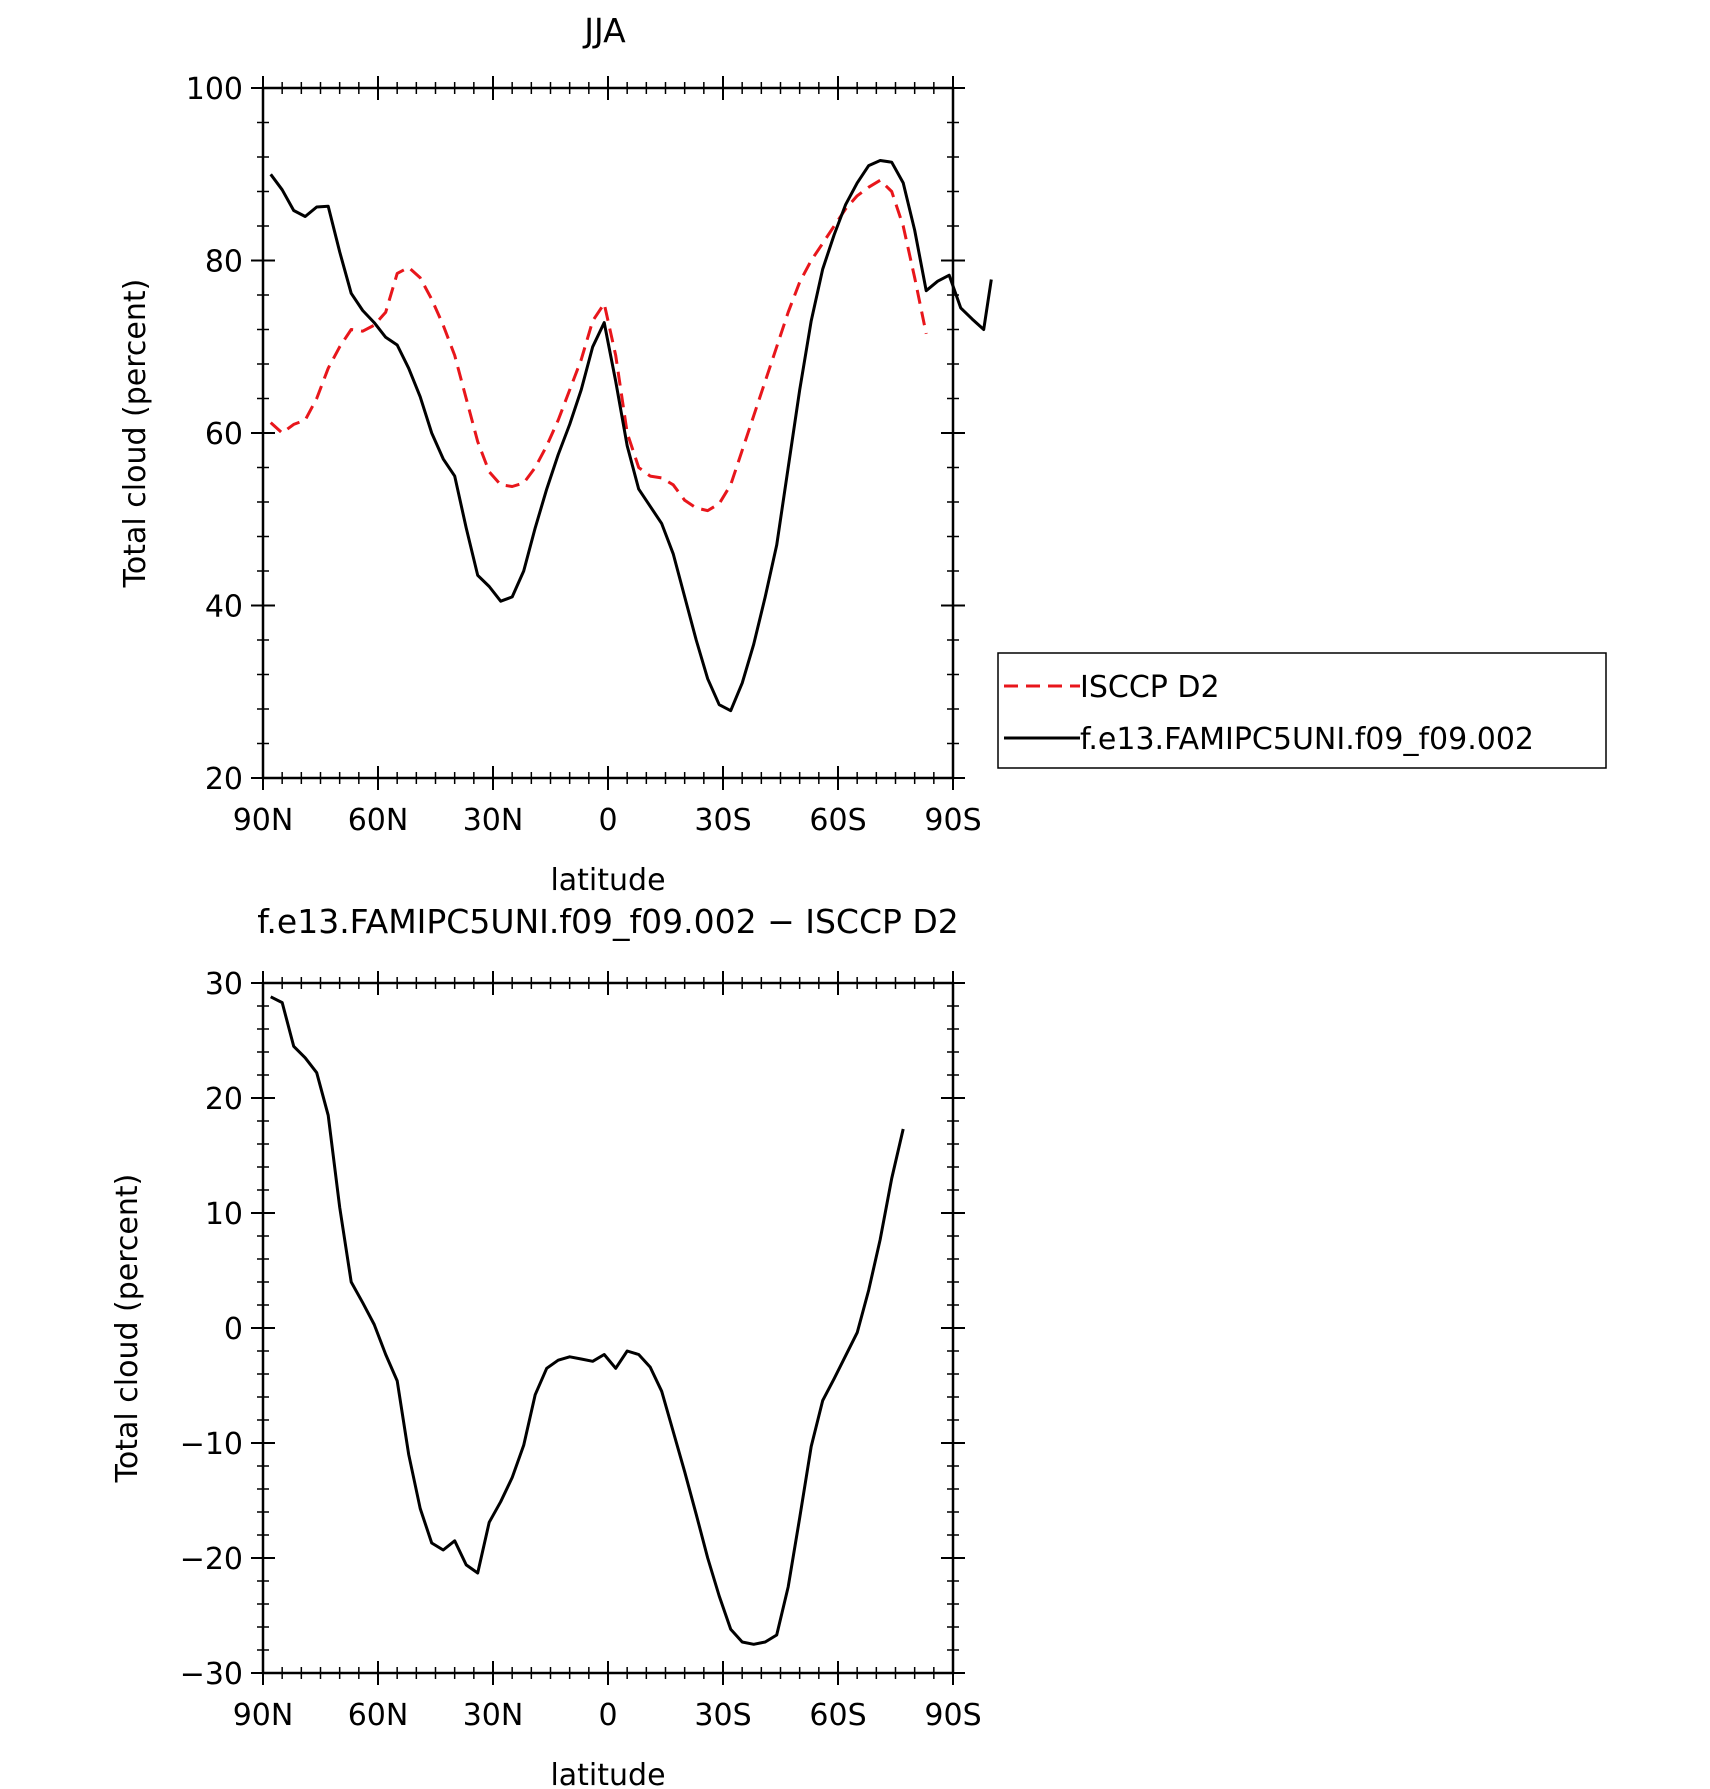  I want to click on legend-label-isccp: ISCCP D2, so click(1150, 687).